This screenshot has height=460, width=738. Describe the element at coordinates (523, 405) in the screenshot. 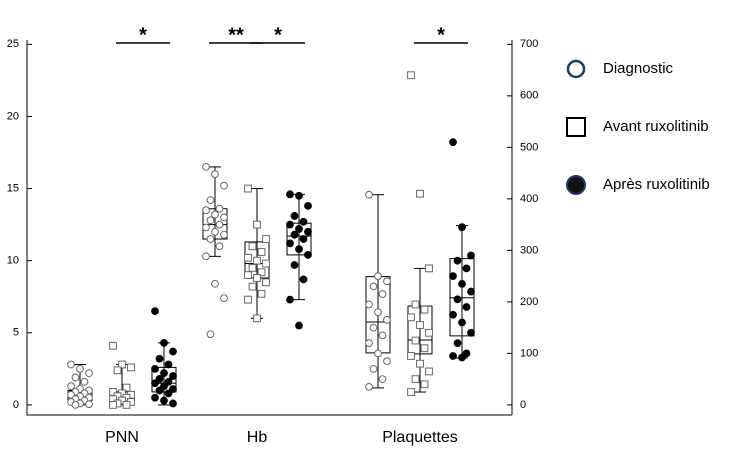

I see `y2-tick-label: 0` at that location.